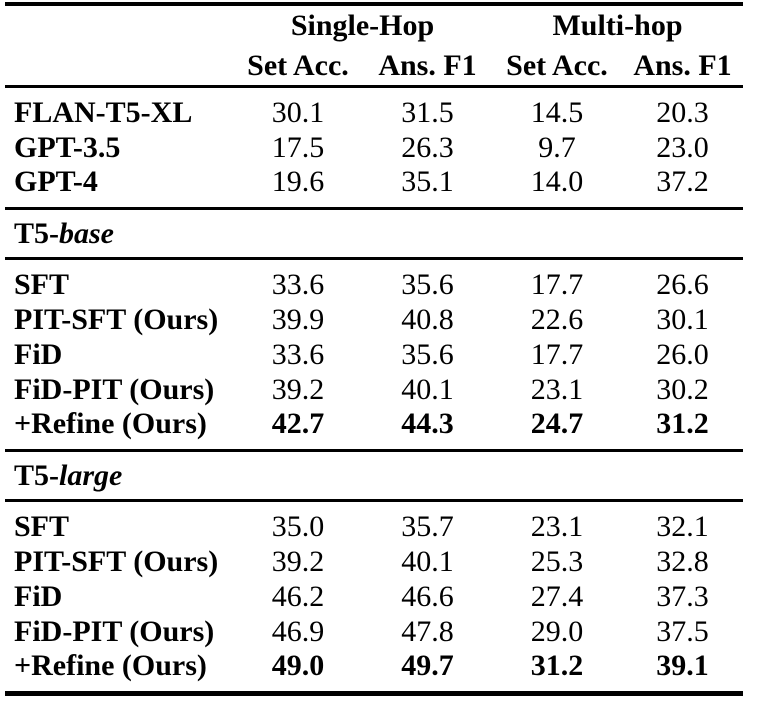 Image resolution: width=758 pixels, height=709 pixels. What do you see at coordinates (427, 181) in the screenshot?
I see `metric-value: 35.1` at bounding box center [427, 181].